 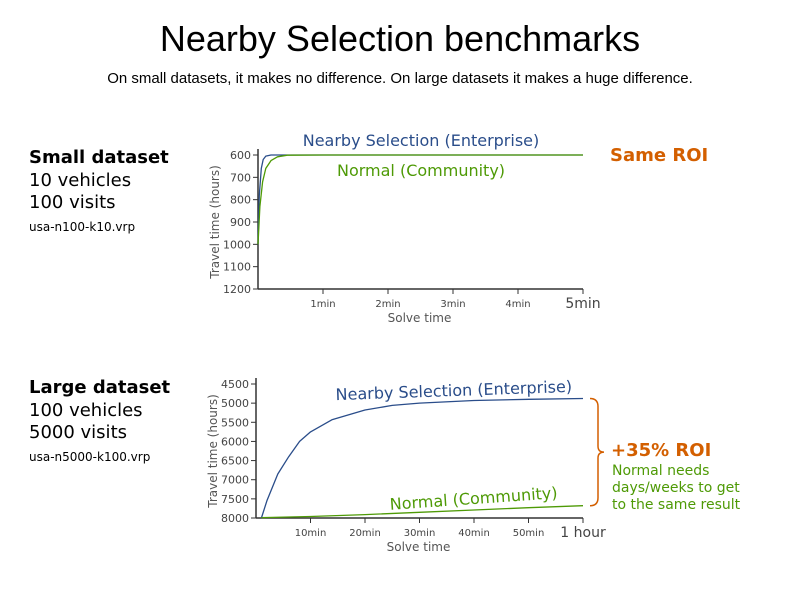 I want to click on x-tick-label: 40min, so click(x=474, y=533).